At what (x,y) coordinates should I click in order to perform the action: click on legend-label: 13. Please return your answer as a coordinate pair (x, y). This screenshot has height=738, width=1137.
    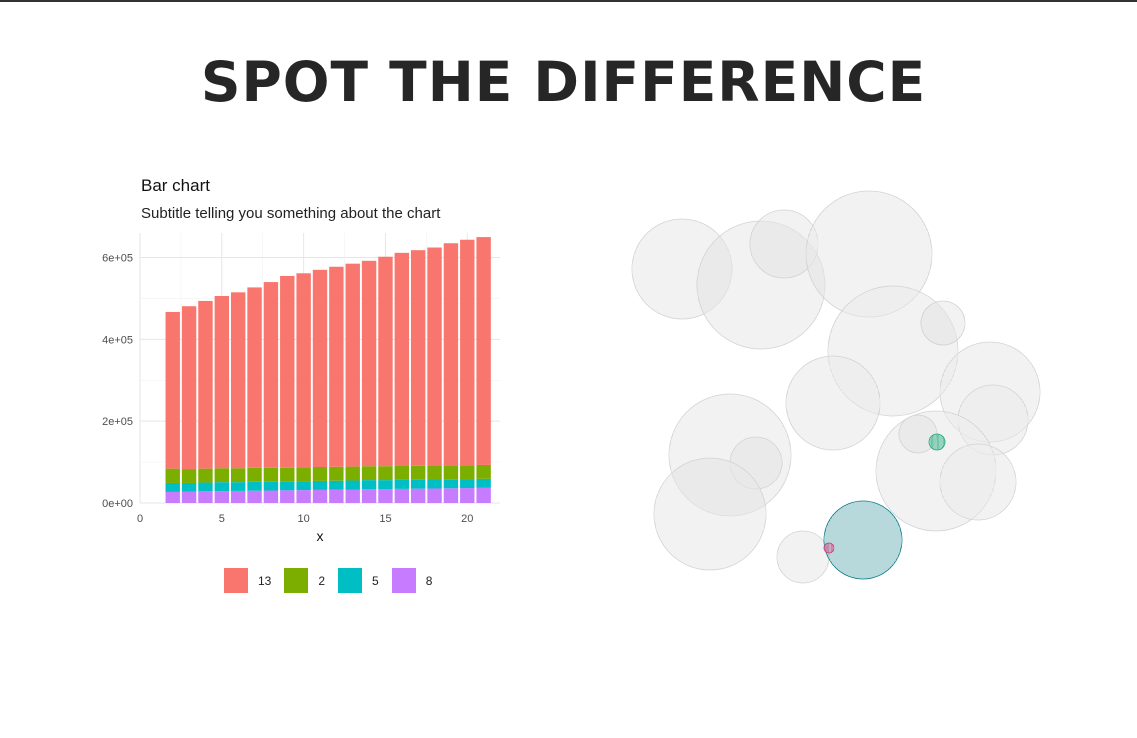
    Looking at the image, I should click on (265, 580).